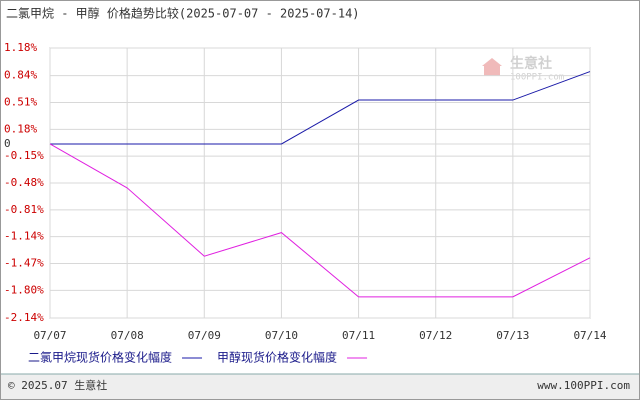 The width and height of the screenshot is (640, 400). Describe the element at coordinates (435, 335) in the screenshot. I see `x-tick-label: 07/12` at that location.